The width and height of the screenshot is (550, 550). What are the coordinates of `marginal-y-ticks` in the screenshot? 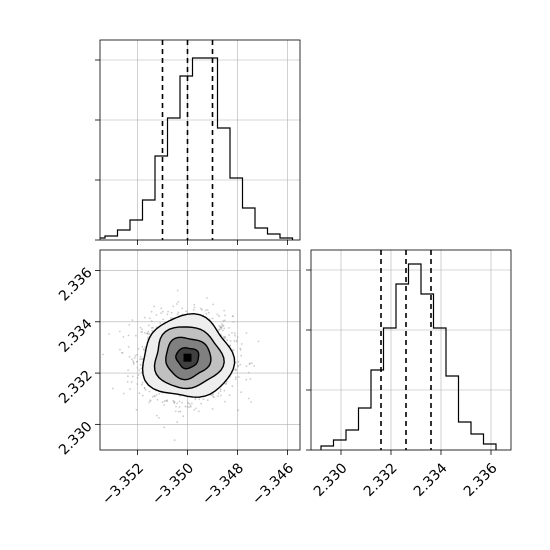 It's located at (399, 362).